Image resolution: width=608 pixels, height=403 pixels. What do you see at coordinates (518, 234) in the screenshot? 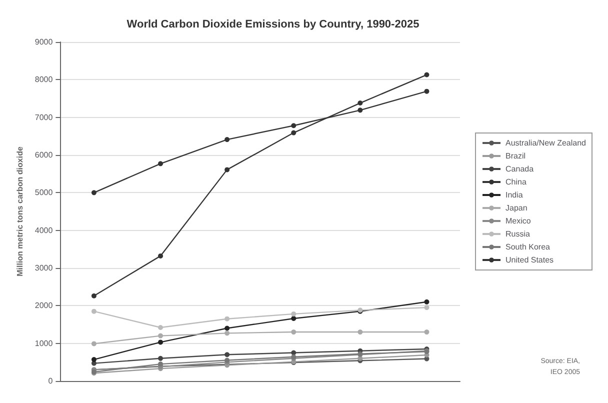
I see `legend-label: Russia` at bounding box center [518, 234].